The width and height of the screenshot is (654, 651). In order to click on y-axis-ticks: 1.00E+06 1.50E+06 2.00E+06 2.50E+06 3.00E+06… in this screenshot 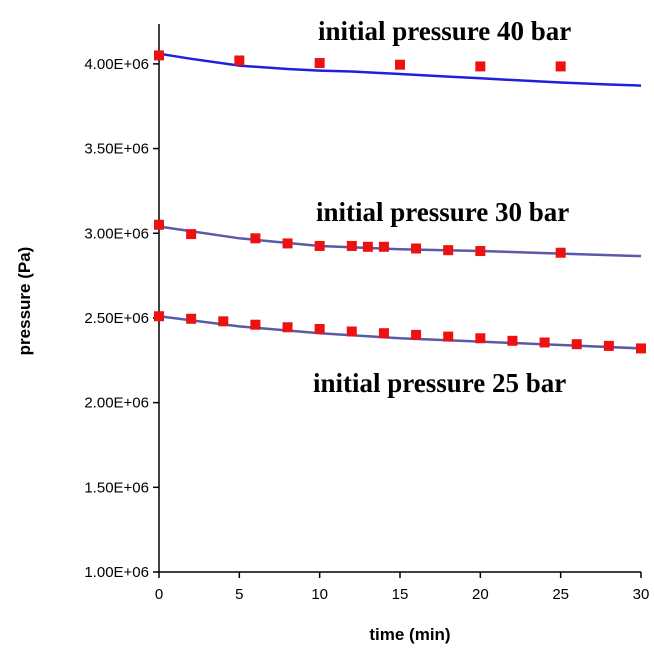, I will do `click(121, 318)`.